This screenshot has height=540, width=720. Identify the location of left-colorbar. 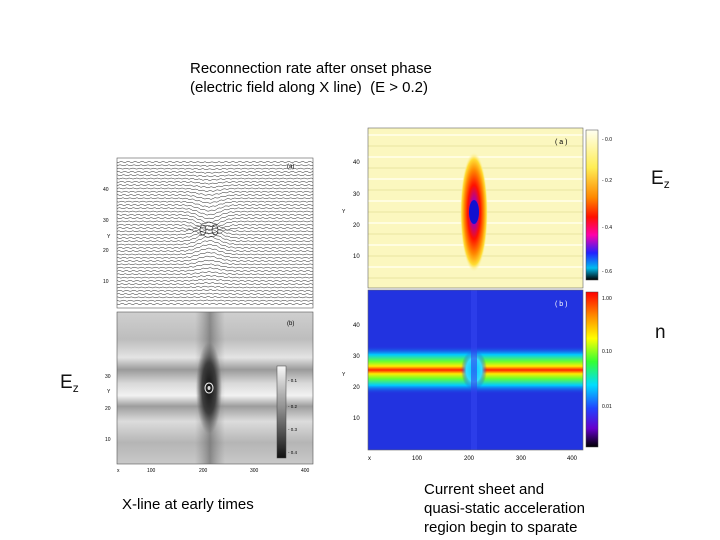
(281, 412).